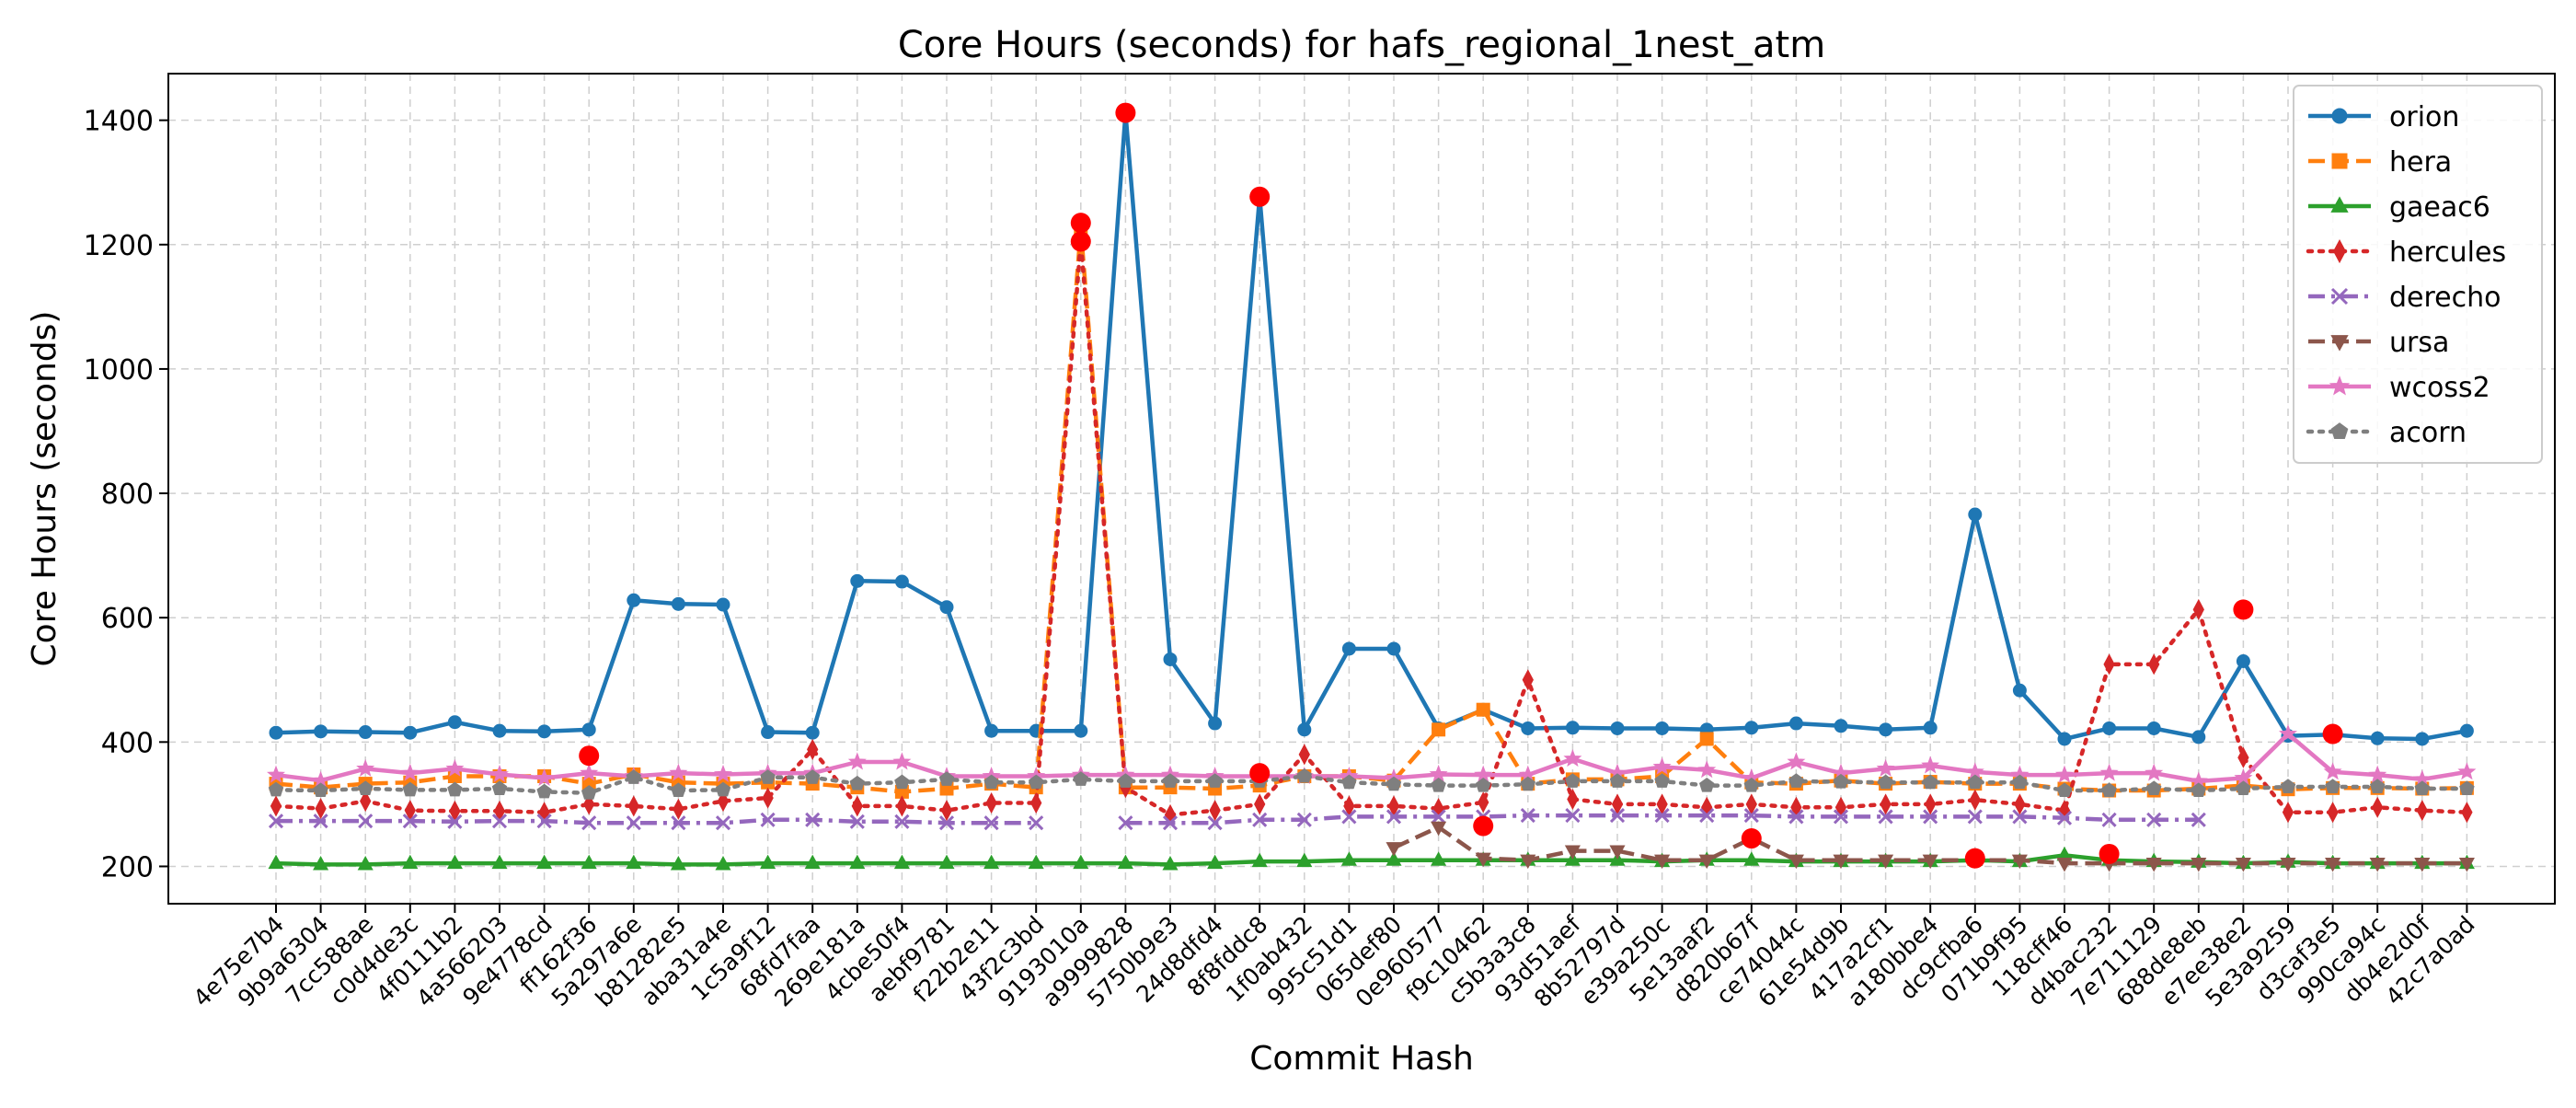 This screenshot has height=1108, width=2576. What do you see at coordinates (2406, 253) in the screenshot?
I see `legend-entry-hercules: hercules` at bounding box center [2406, 253].